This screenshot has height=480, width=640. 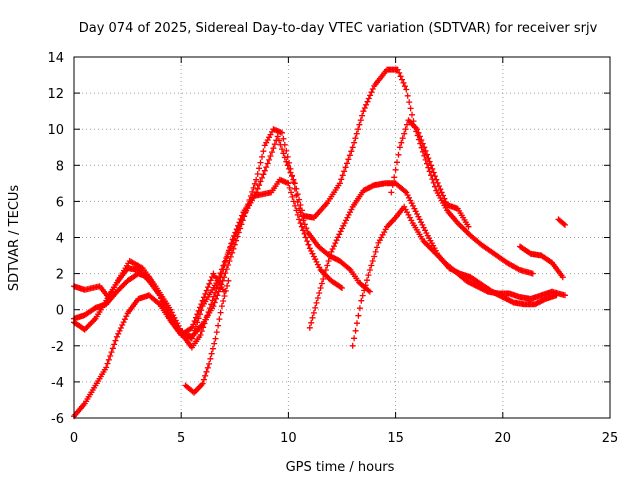 What do you see at coordinates (541, 262) in the screenshot?
I see `series-track-i` at bounding box center [541, 262].